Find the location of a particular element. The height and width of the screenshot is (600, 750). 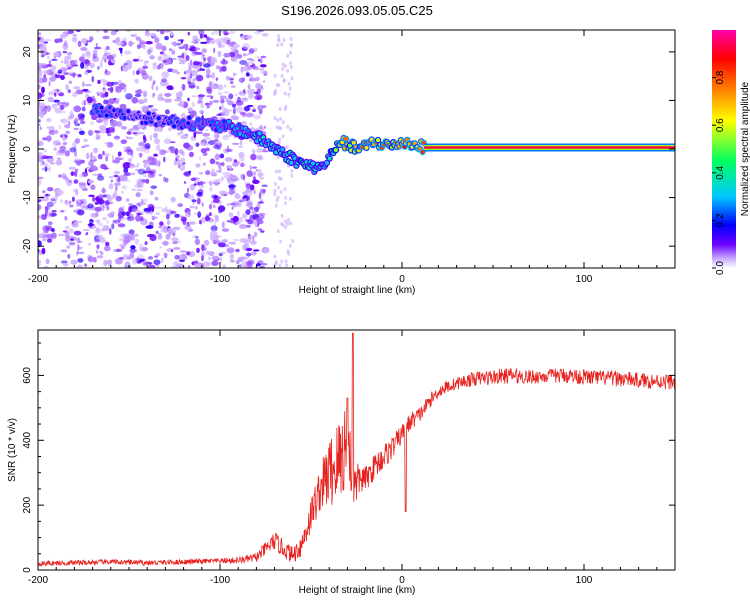

spectrogram-xlabel: Height of straight line (km) is located at coordinates (357, 290).